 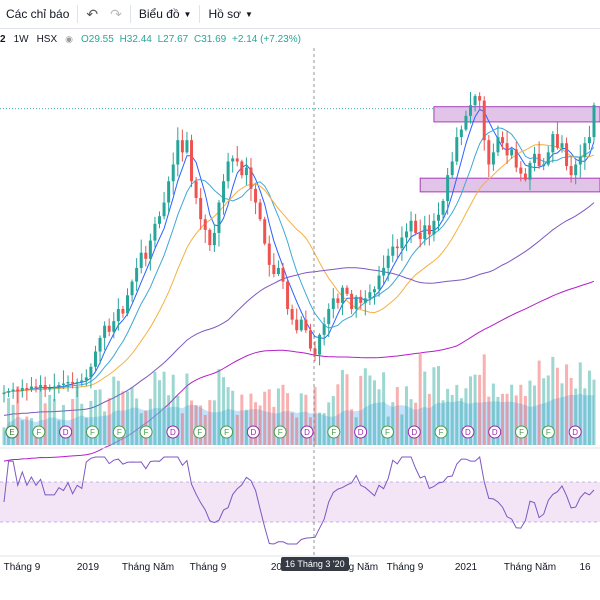 I want to click on zone-rect, so click(x=516, y=114).